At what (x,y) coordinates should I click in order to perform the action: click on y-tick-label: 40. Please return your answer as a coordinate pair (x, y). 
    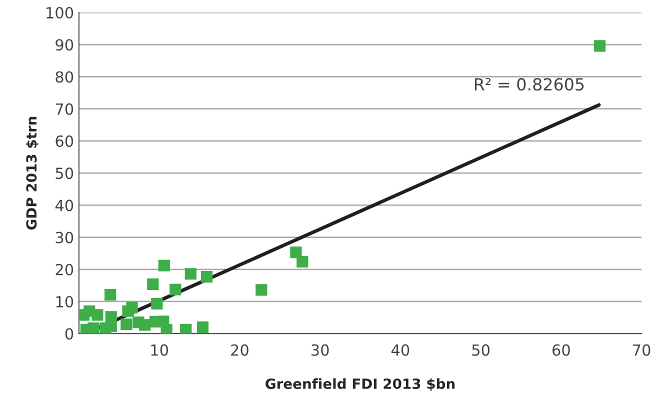
    Looking at the image, I should click on (64, 206).